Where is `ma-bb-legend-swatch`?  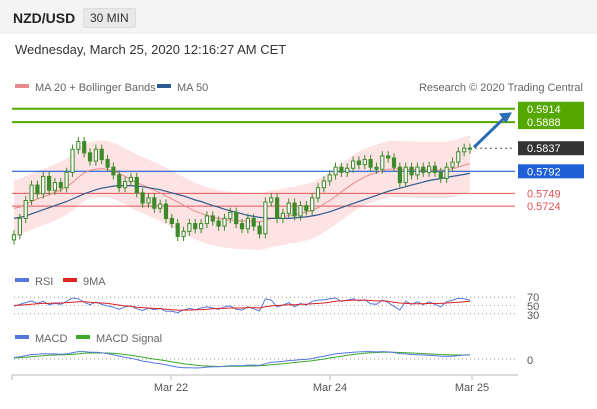 ma-bb-legend-swatch is located at coordinates (22, 86).